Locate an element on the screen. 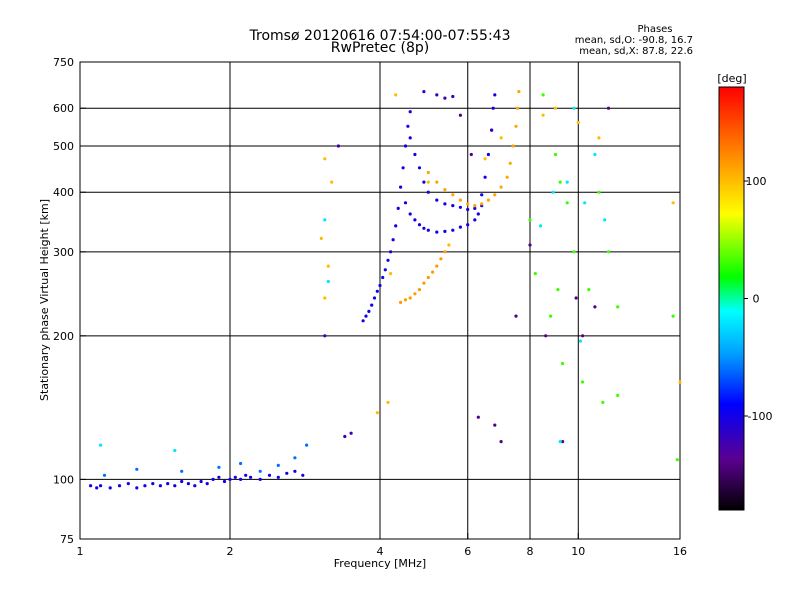 The width and height of the screenshot is (800, 604). colorbar-tick-label: -100 is located at coordinates (760, 416).